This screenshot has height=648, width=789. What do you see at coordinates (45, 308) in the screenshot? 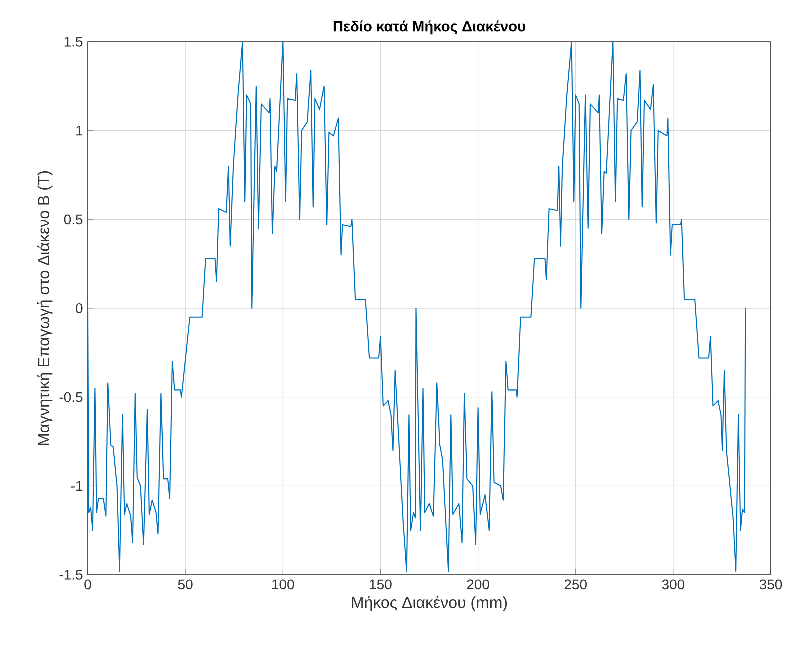
I see `y-axis-title: Μαγνητική Επαγωγή στο Διάκενο B (T)` at bounding box center [45, 308].